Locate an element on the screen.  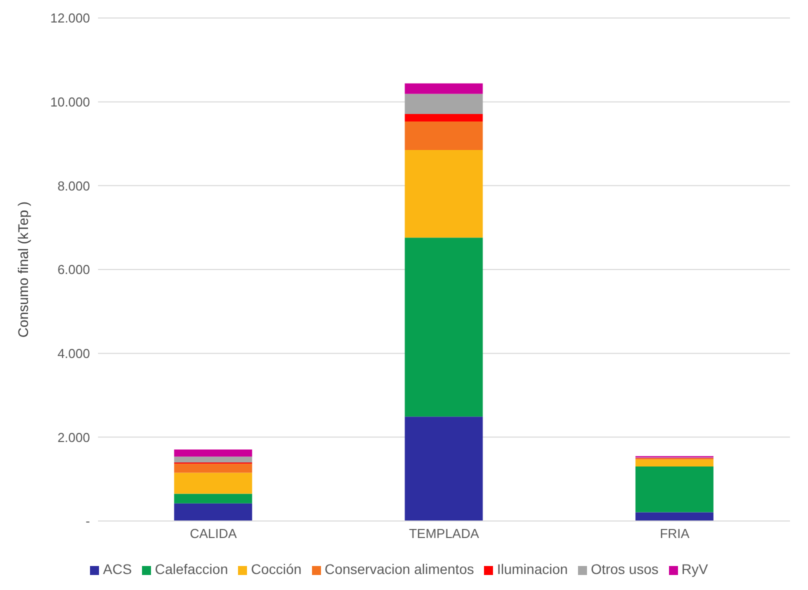
y-tick-label: 10.000 is located at coordinates (70, 102).